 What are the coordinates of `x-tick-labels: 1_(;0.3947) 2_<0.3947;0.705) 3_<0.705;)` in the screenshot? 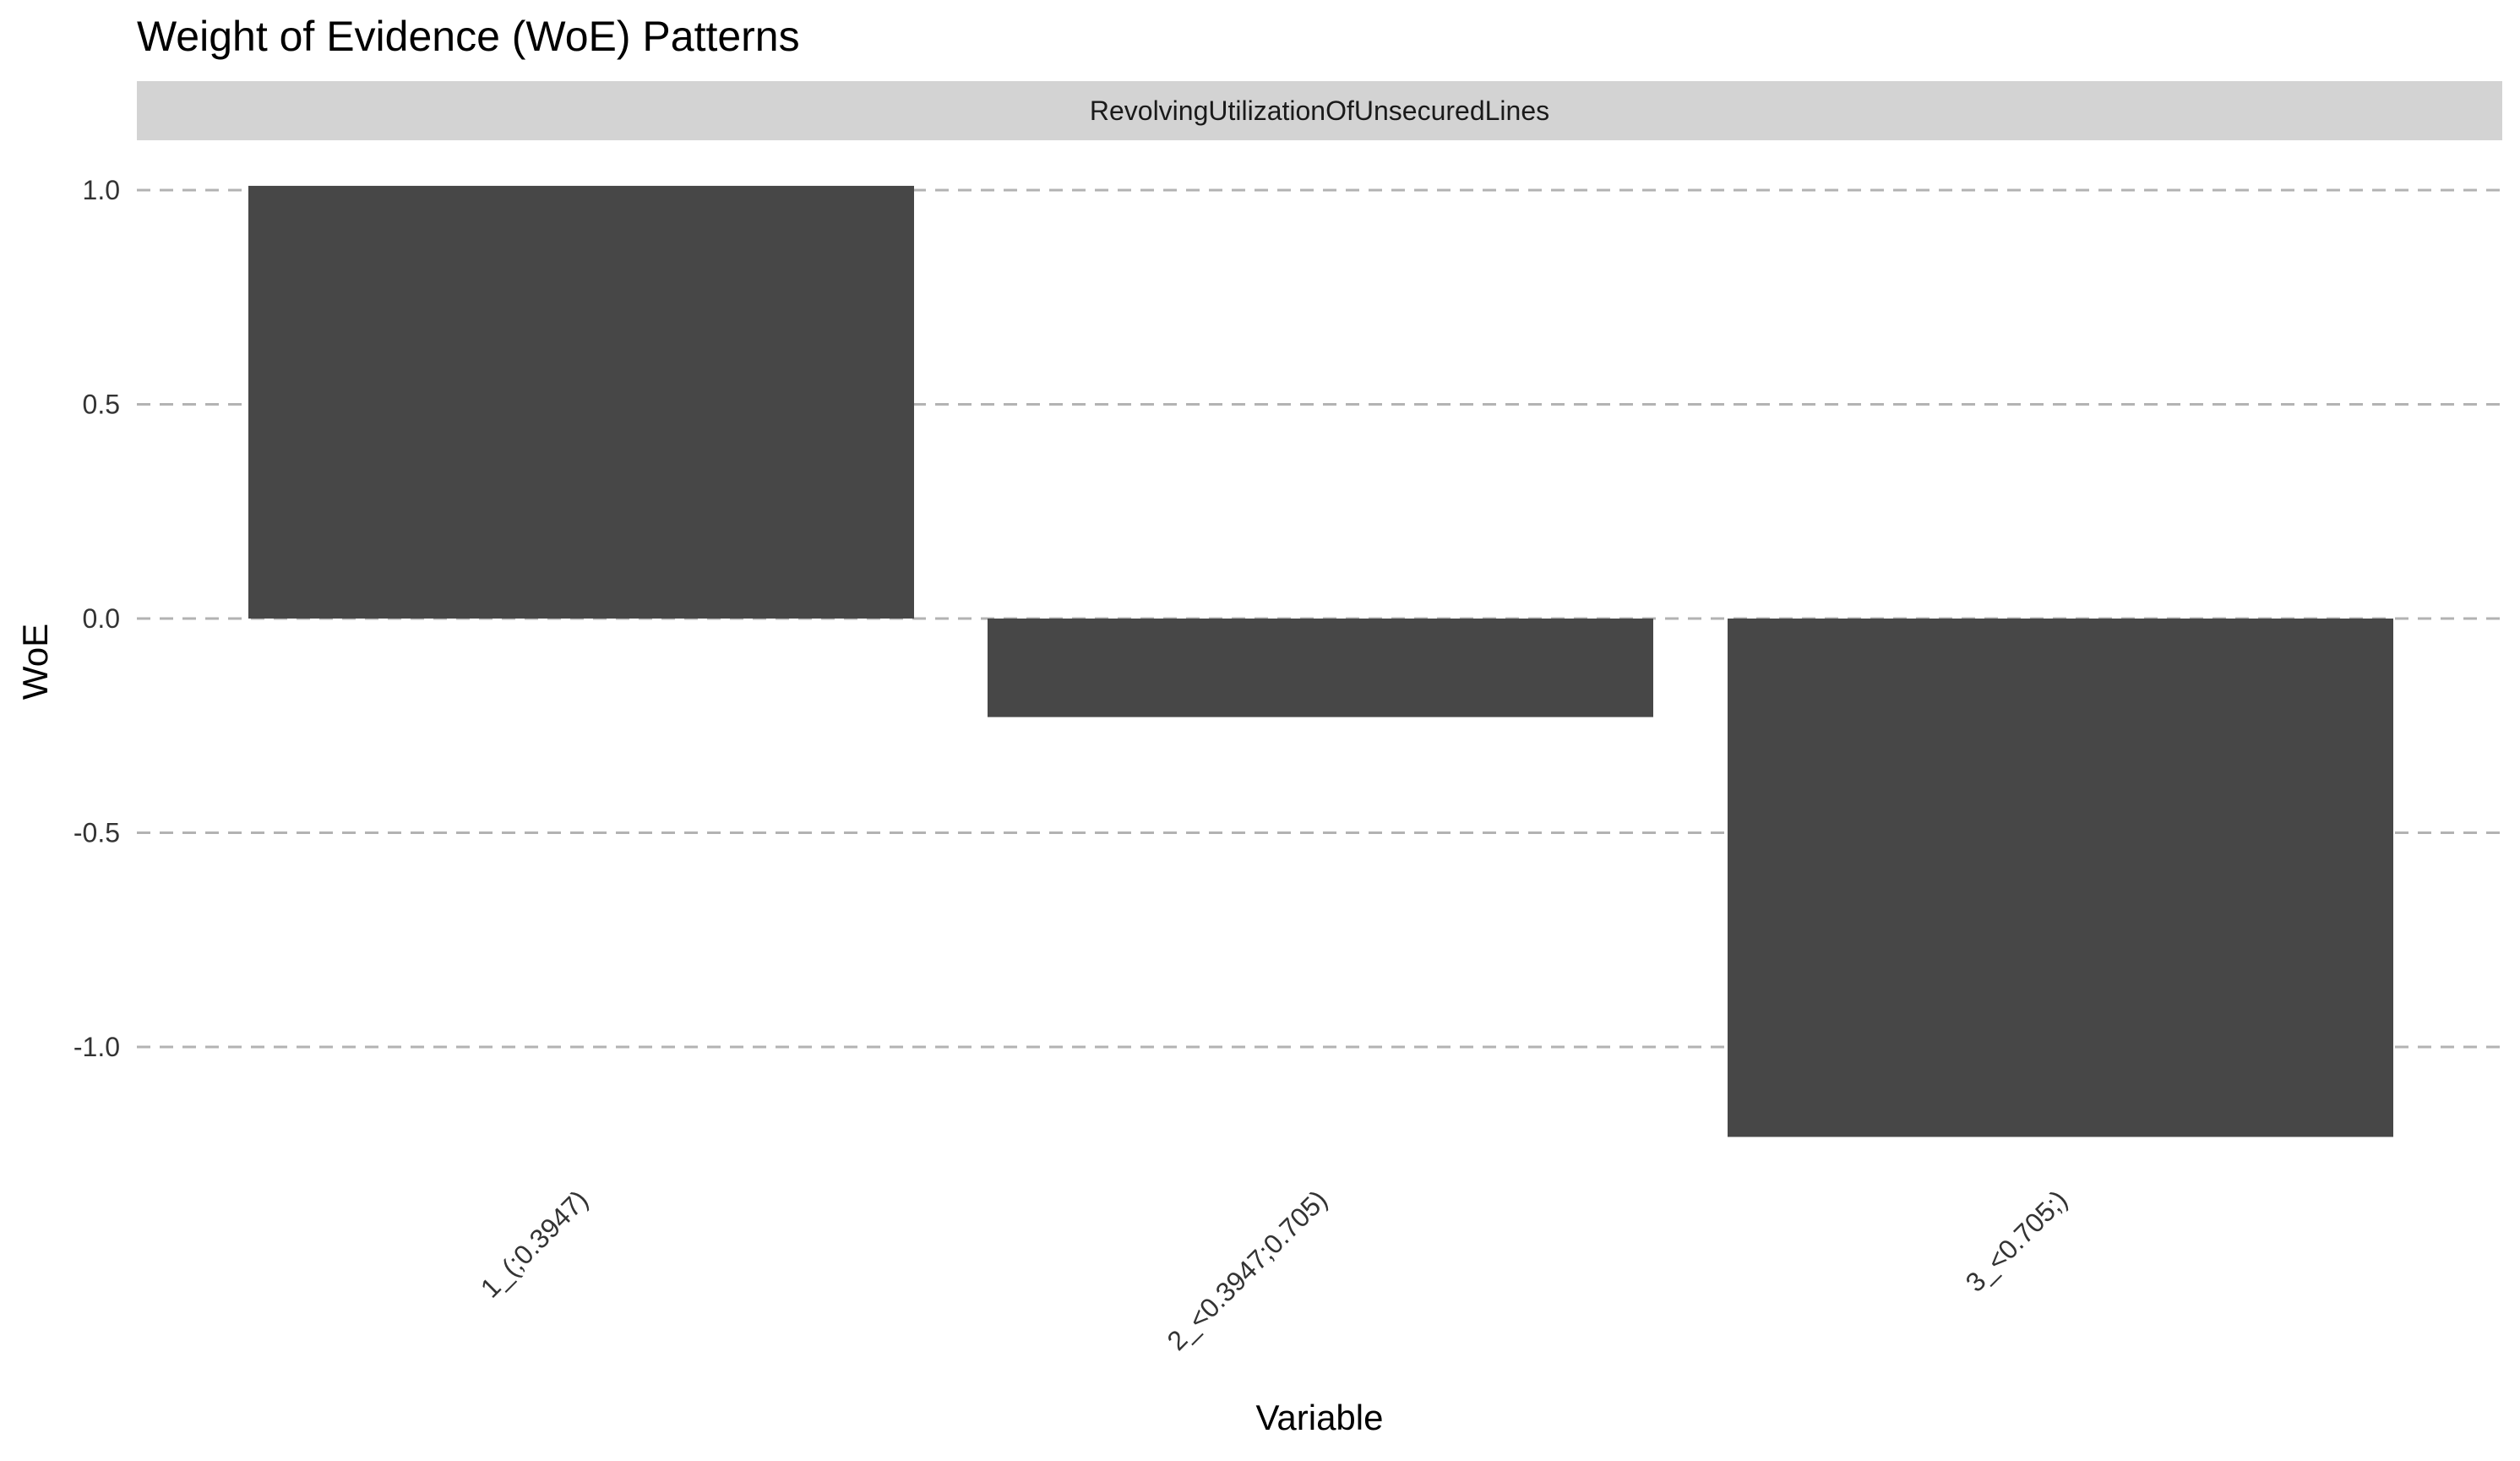 It's located at (1274, 1269).